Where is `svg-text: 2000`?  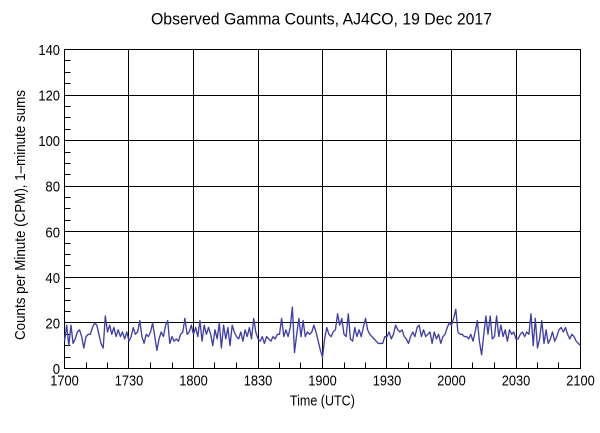 svg-text: 2000 is located at coordinates (451, 381).